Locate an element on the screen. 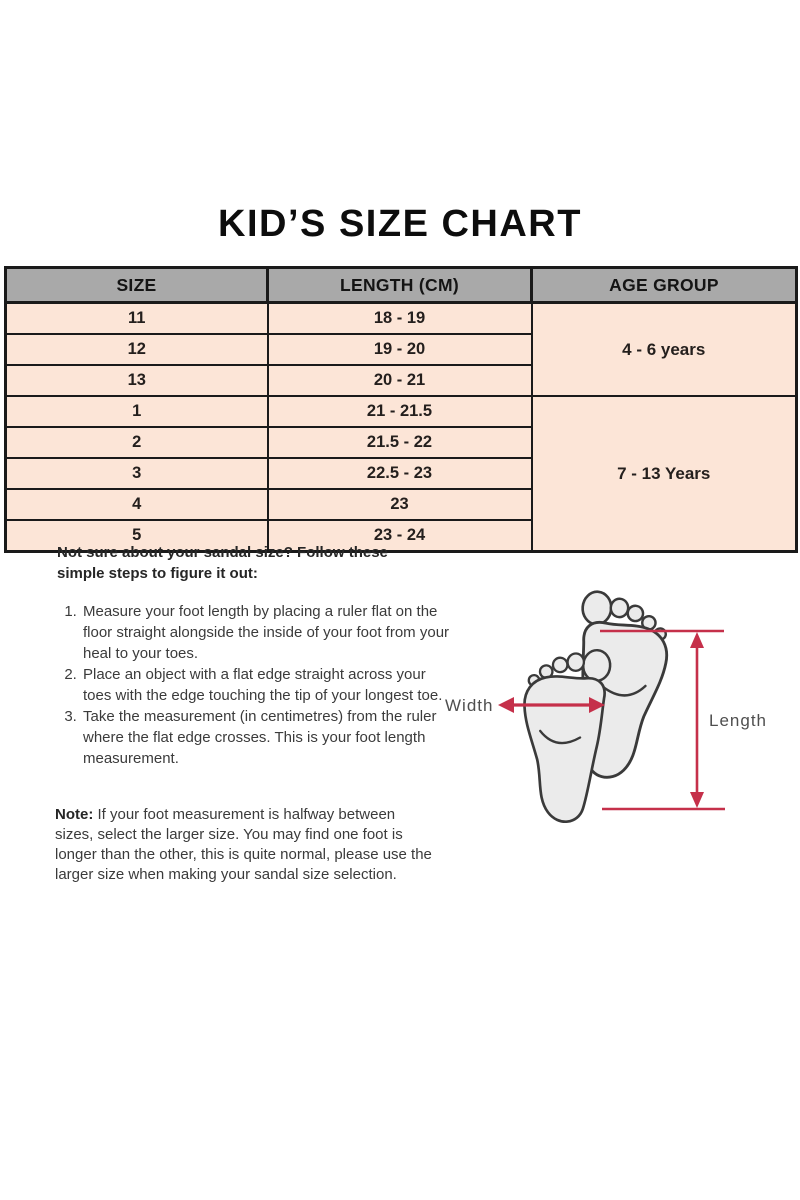  left-foot-illustration is located at coordinates (564, 735).